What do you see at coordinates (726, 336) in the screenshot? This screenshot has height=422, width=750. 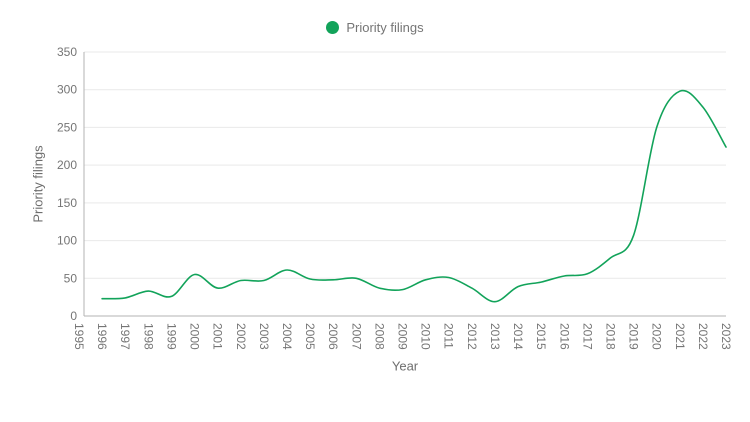 I see `x-tick-label-2023: 2023` at bounding box center [726, 336].